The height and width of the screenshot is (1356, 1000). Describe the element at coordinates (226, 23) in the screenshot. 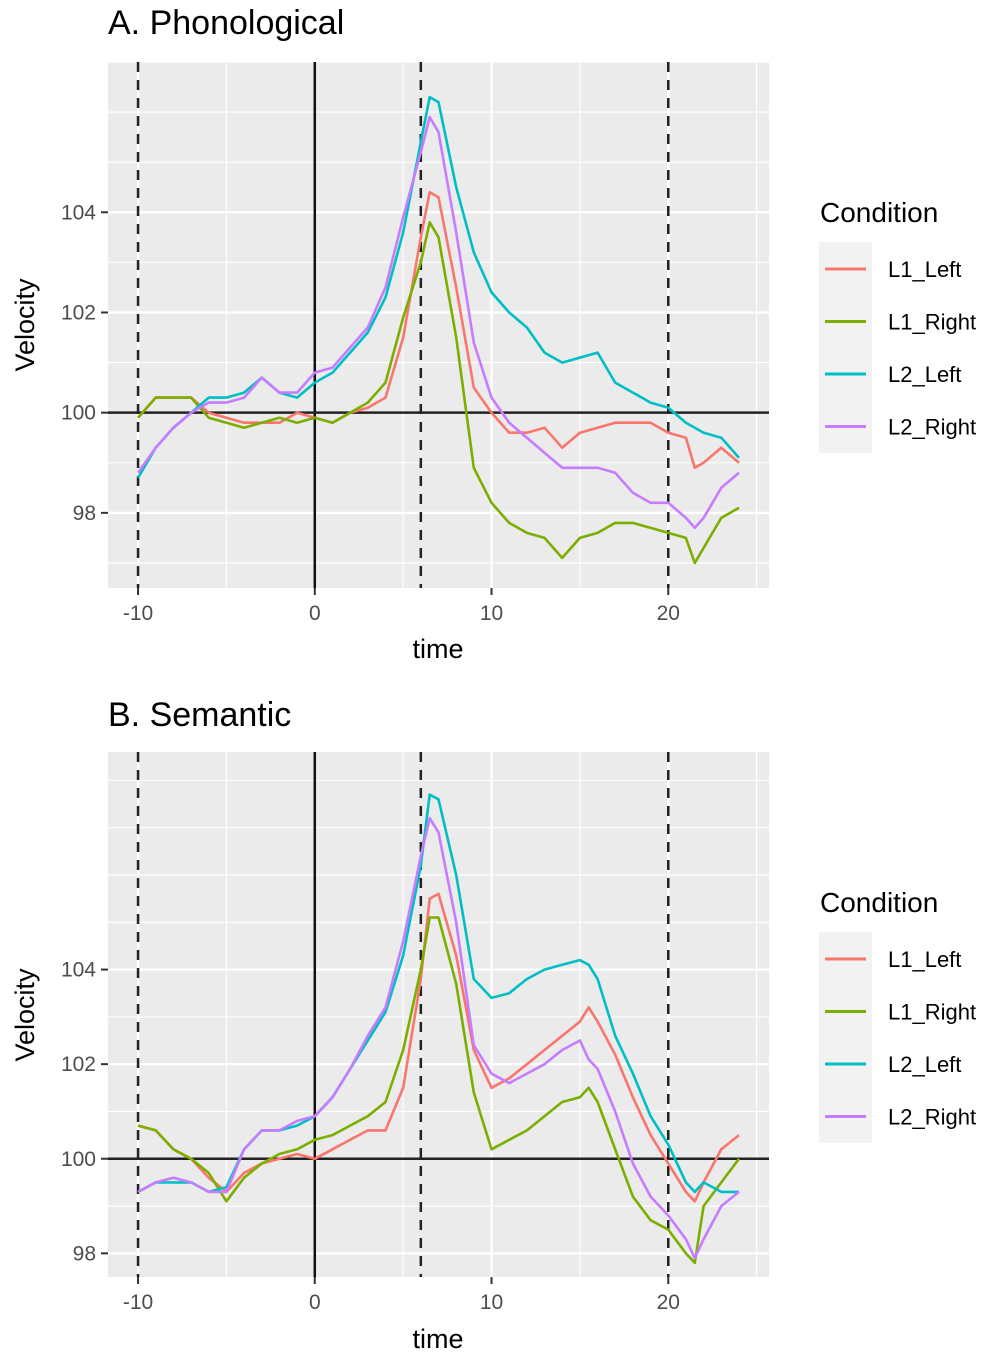

I see `panel-title: A. Phonological` at that location.